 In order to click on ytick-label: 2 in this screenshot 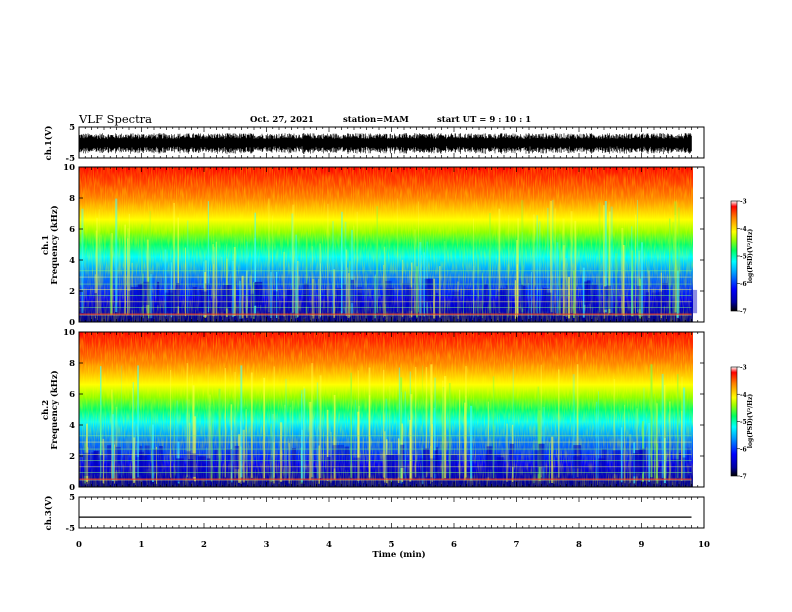, I will do `click(72, 457)`.